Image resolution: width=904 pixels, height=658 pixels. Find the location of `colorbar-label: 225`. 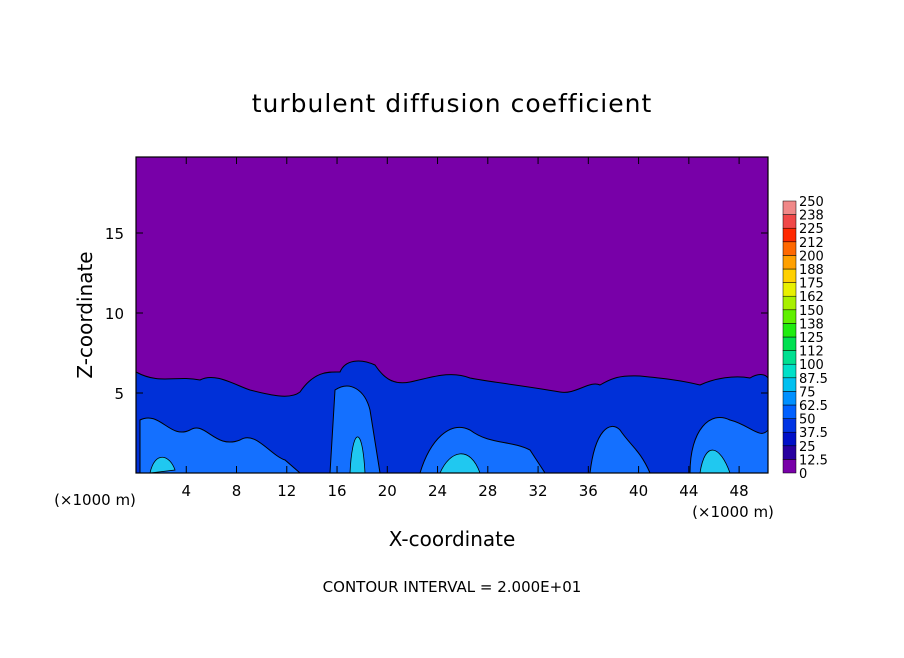

colorbar-label: 225 is located at coordinates (811, 229).